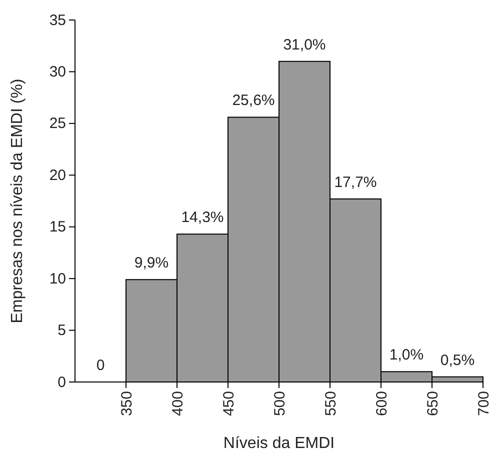 The height and width of the screenshot is (456, 495). Describe the element at coordinates (483, 403) in the screenshot. I see `x-tick-label: 700` at that location.